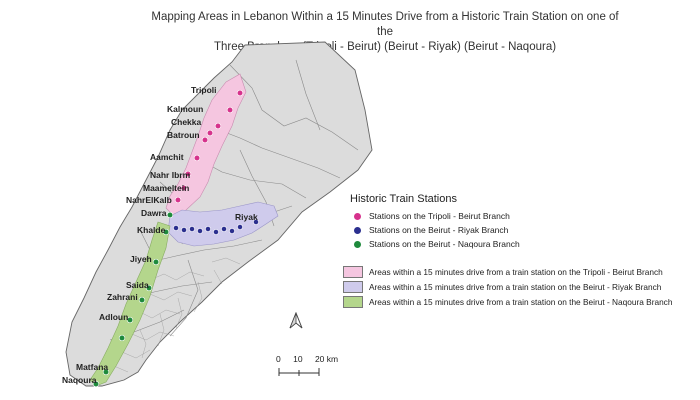 Image resolution: width=700 pixels, height=400 pixels. I want to click on legend-station-label: Stations on the Beirut - Riyak Branch, so click(439, 230).